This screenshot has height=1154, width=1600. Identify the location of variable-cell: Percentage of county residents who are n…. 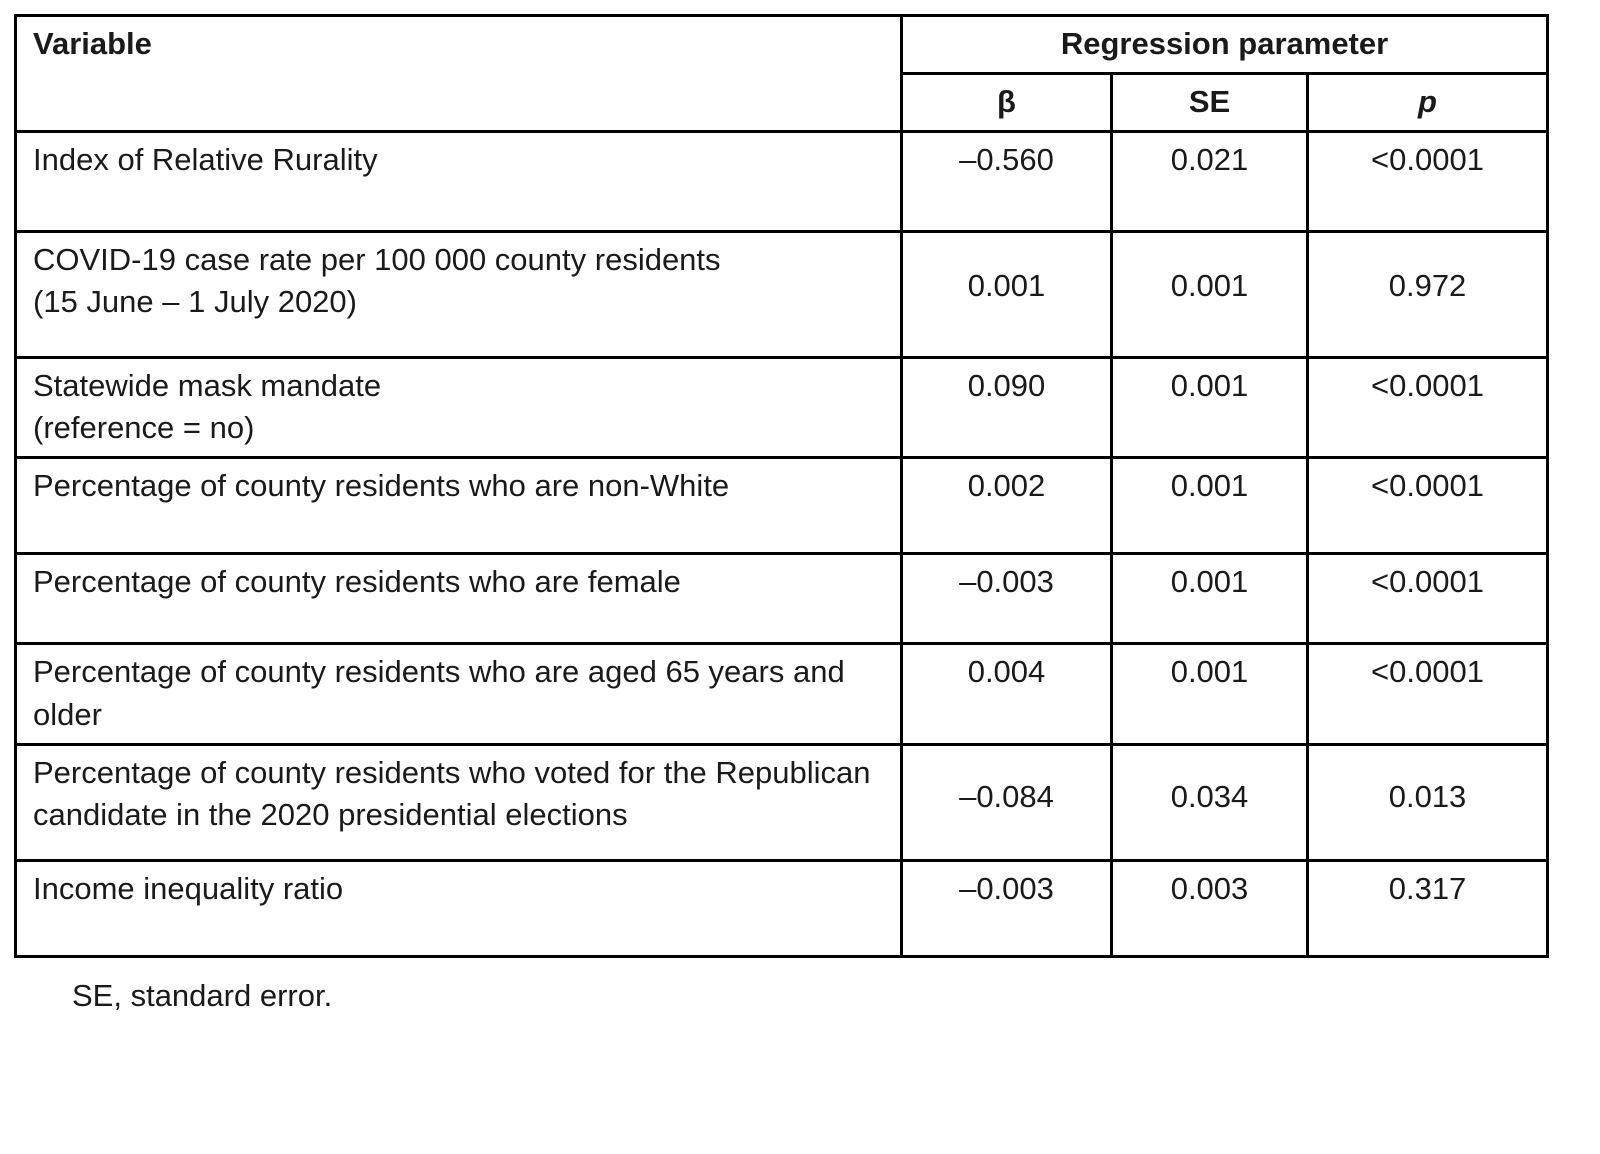
(458, 506).